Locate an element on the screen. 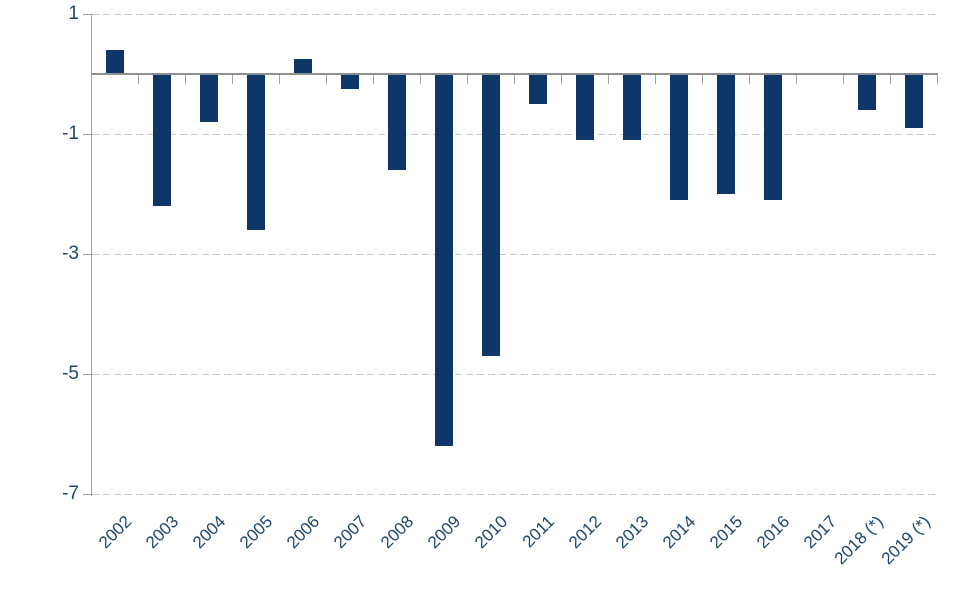  x-axis-label: 2016 is located at coordinates (772, 532).